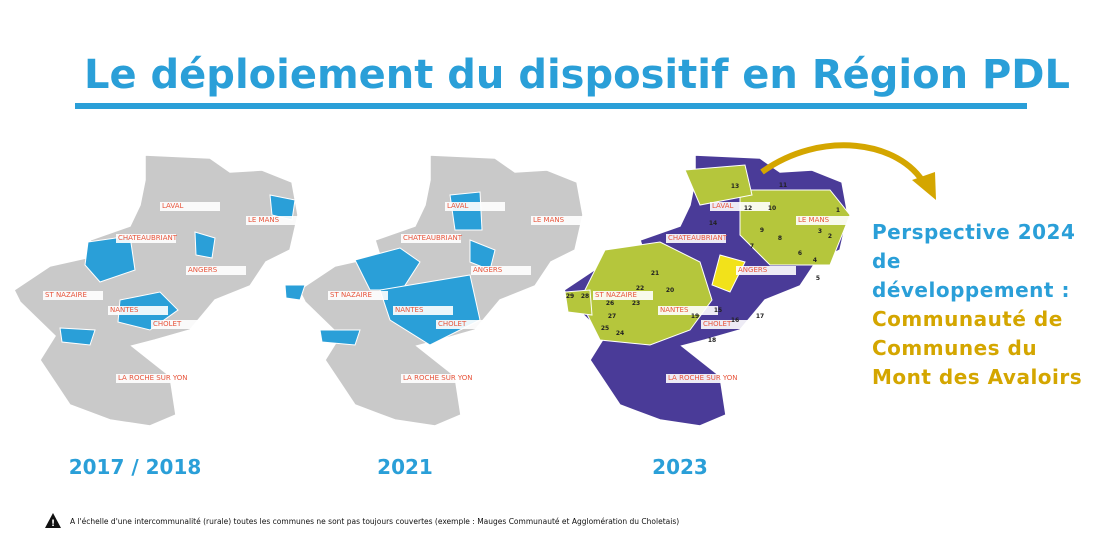 This screenshot has width=1100, height=539. What do you see at coordinates (135, 467) in the screenshot?
I see `map-caption: 2017 / 2018` at bounding box center [135, 467].